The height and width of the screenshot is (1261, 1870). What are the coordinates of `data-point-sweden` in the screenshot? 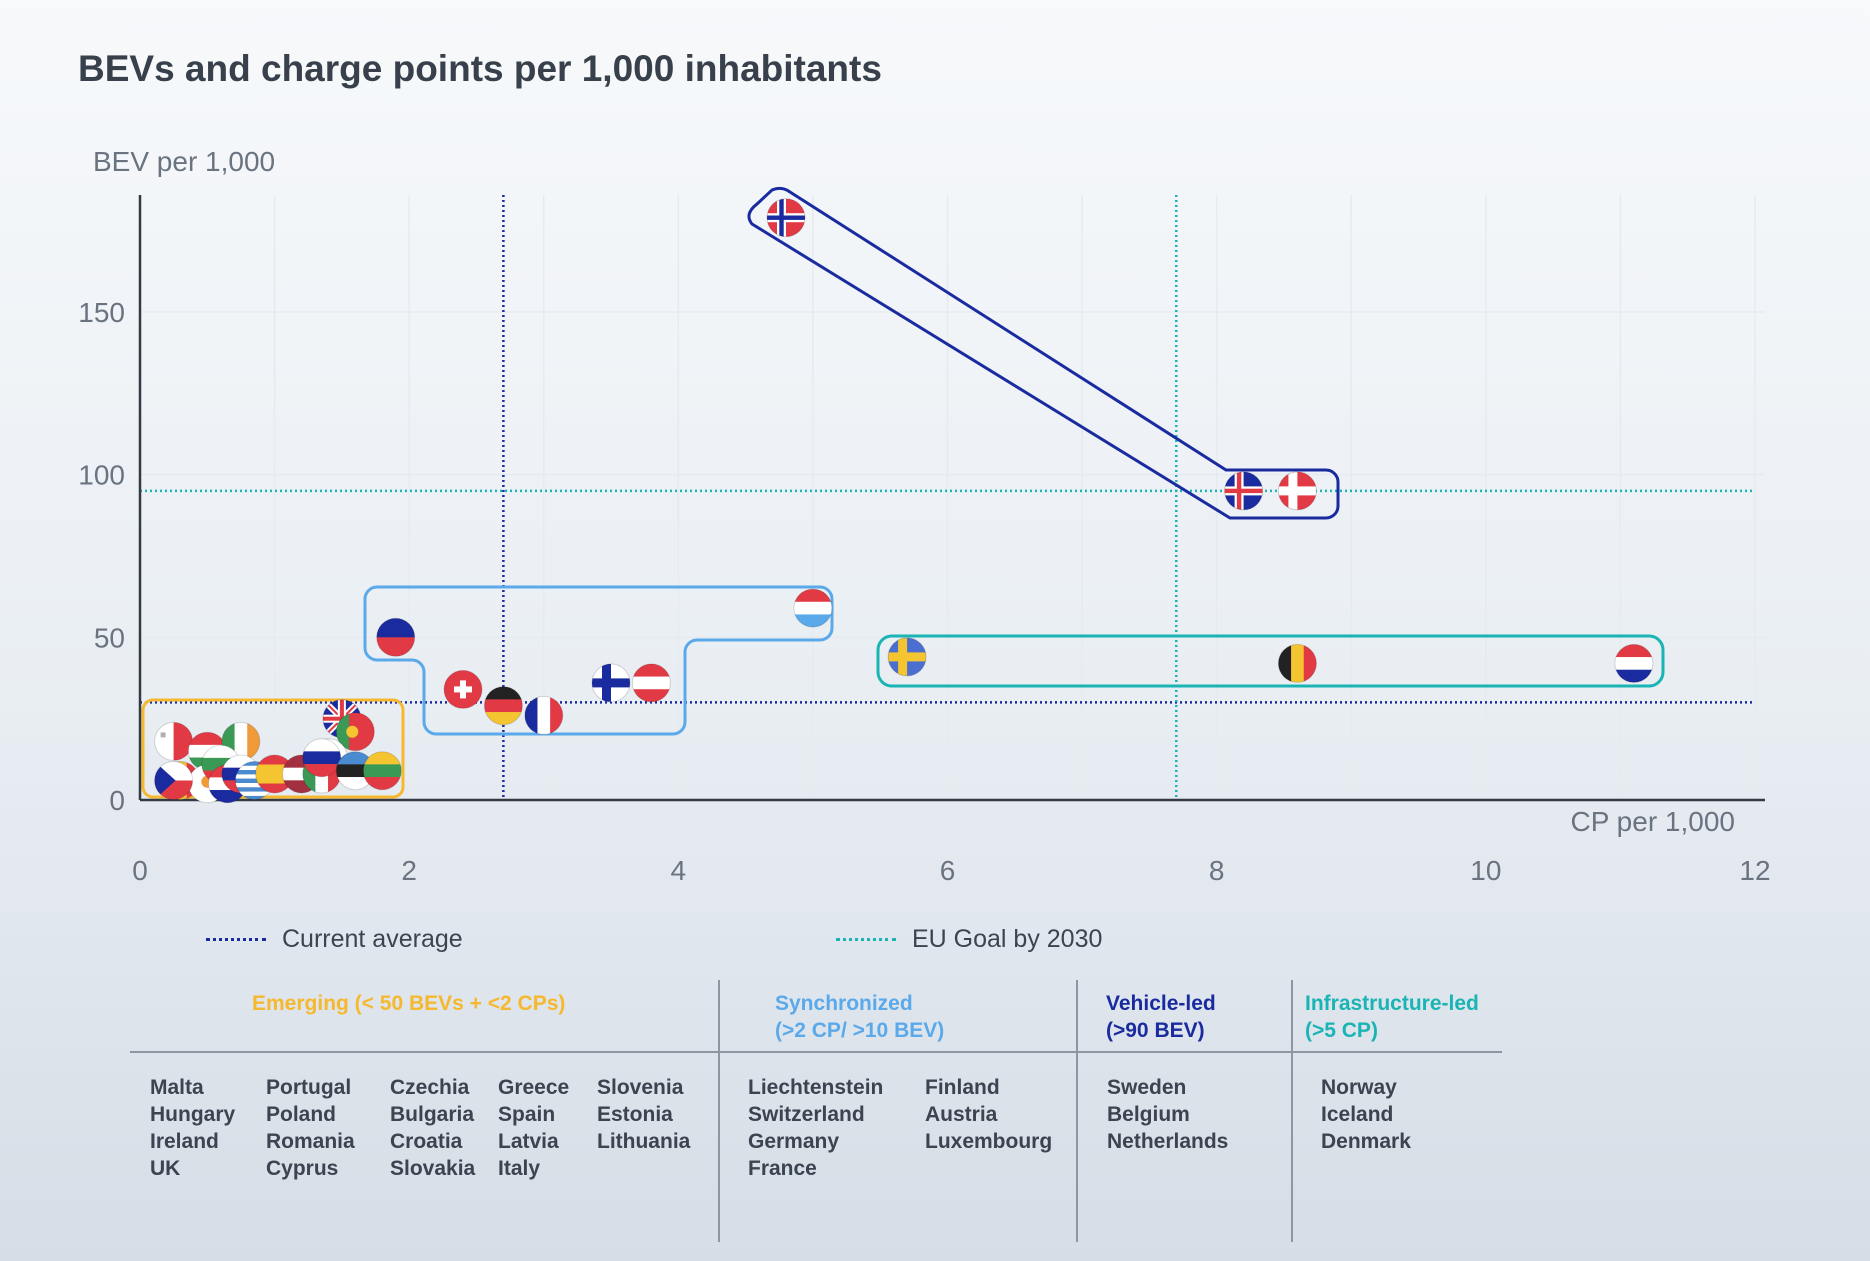 It's located at (907, 657).